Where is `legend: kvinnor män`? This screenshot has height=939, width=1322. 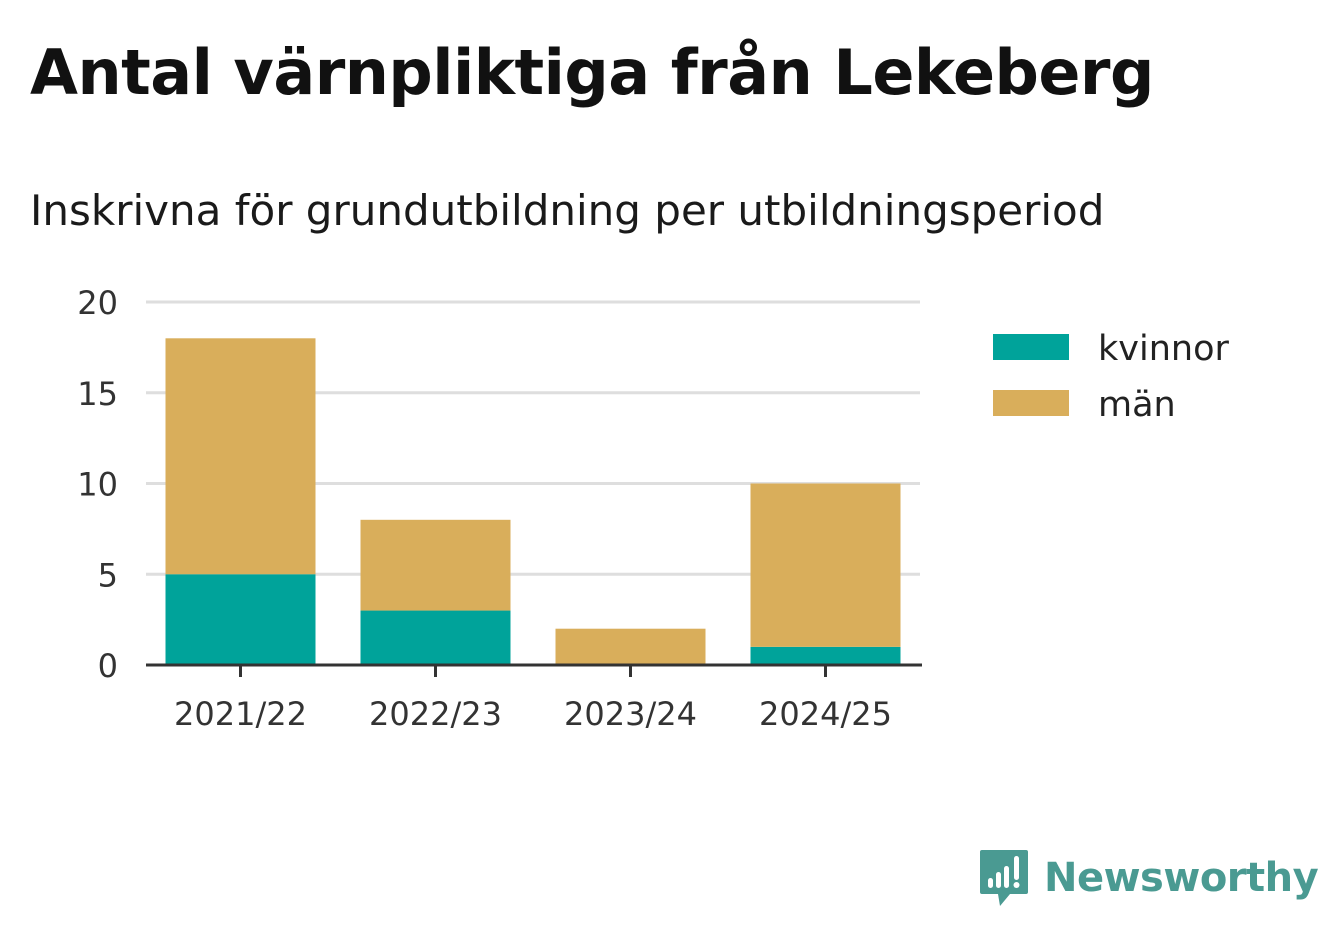 legend: kvinnor män is located at coordinates (1111, 377).